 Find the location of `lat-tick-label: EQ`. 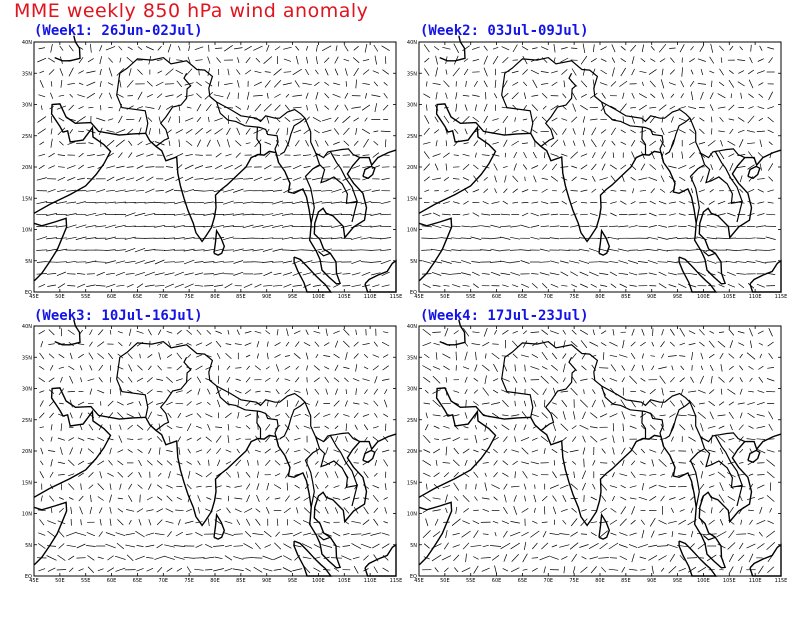

lat-tick-label: EQ is located at coordinates (28, 293).